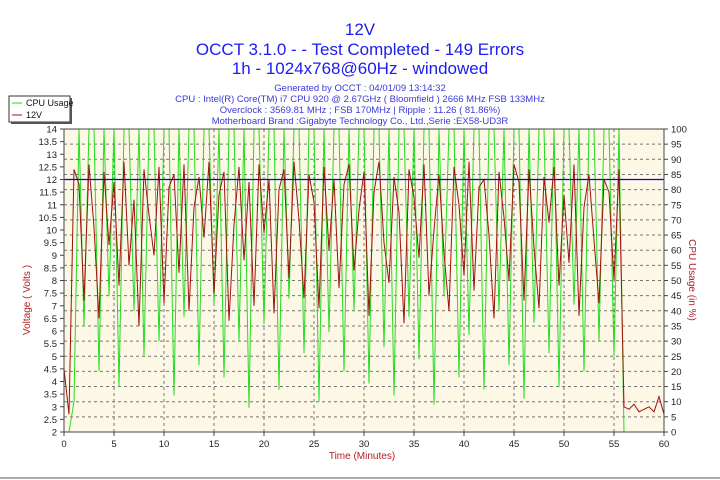 This screenshot has height=480, width=720. I want to click on info-generated: Generated by OCCT : 04/01/09 13:14:32, so click(359, 88).